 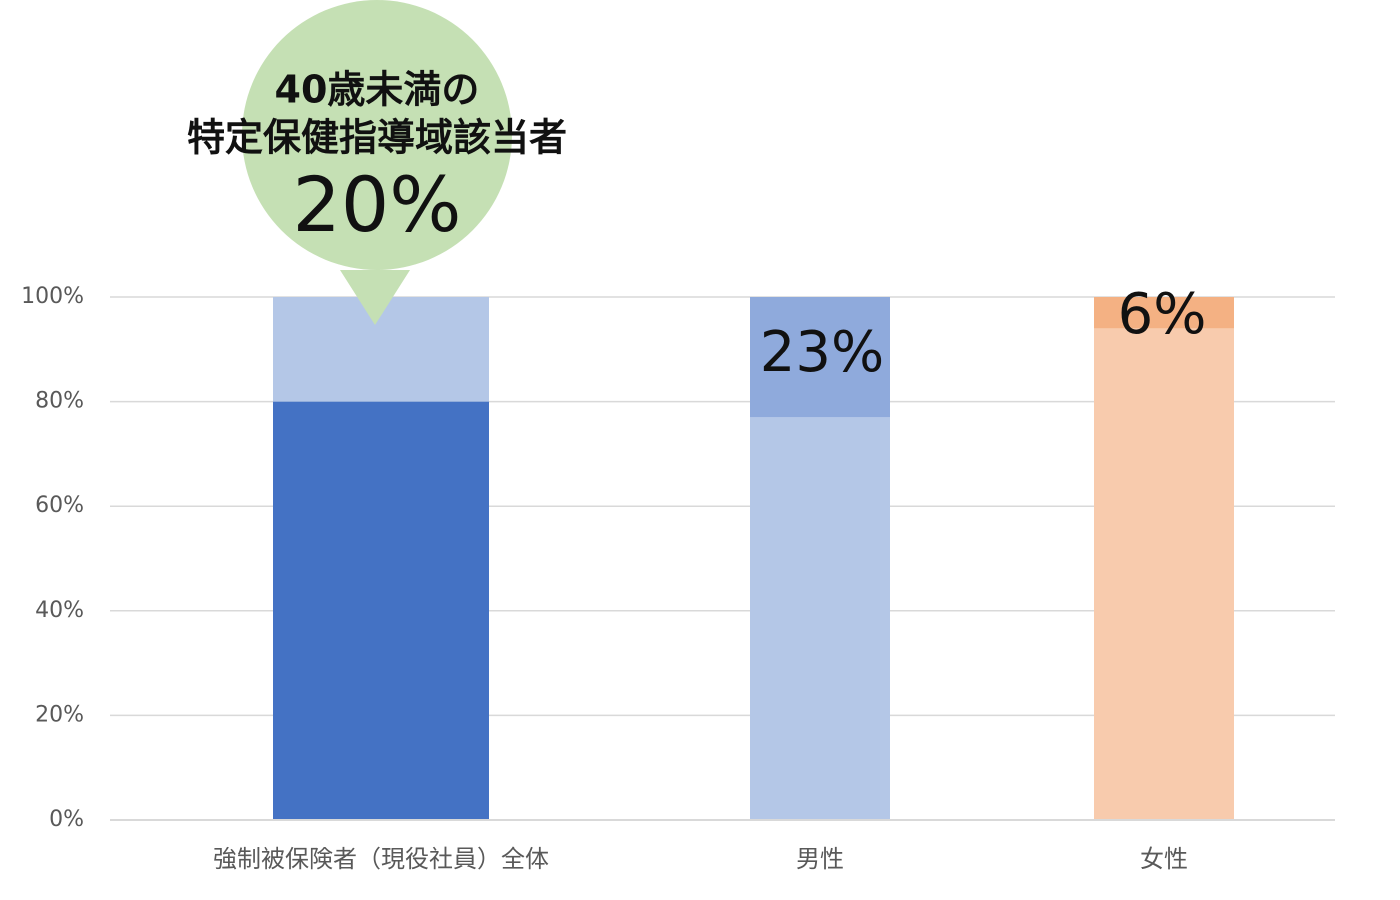 I want to click on value-label: 20%, so click(x=377, y=204).